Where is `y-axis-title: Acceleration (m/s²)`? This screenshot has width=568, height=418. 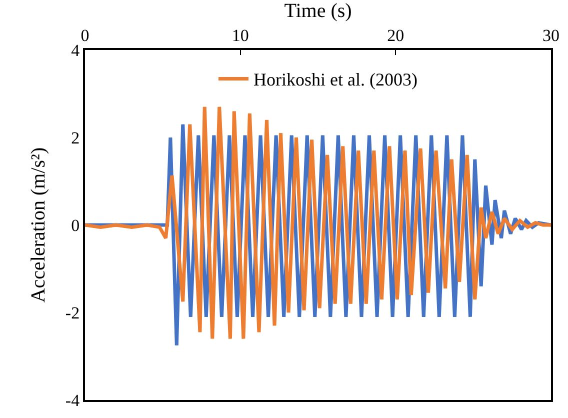
y-axis-title: Acceleration (m/s²) is located at coordinates (38, 225).